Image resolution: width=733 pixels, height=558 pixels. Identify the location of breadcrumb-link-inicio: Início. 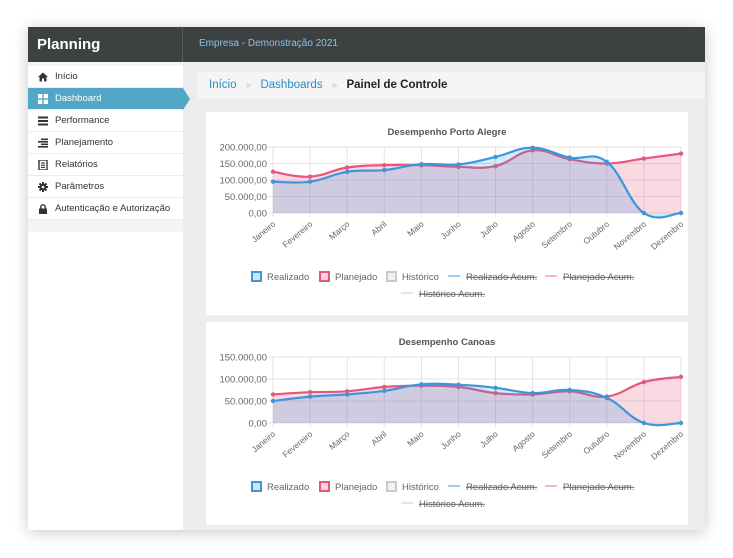
(223, 85).